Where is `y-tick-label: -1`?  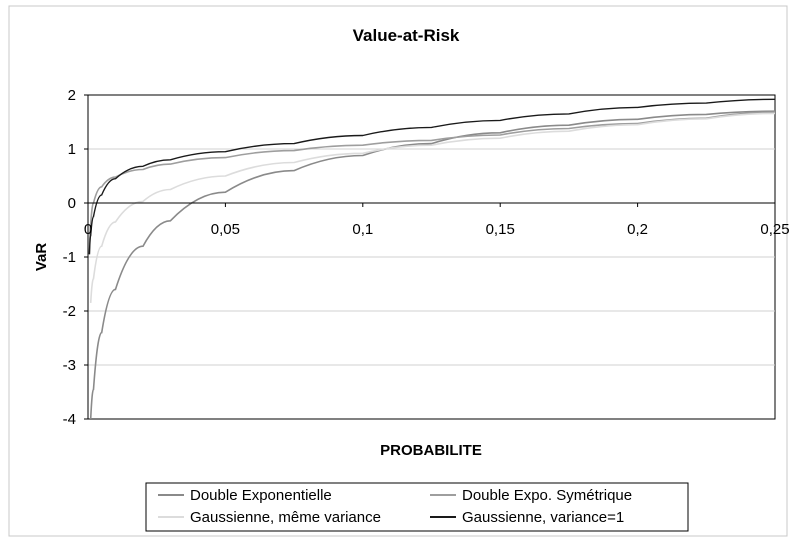
y-tick-label: -1 is located at coordinates (69, 257).